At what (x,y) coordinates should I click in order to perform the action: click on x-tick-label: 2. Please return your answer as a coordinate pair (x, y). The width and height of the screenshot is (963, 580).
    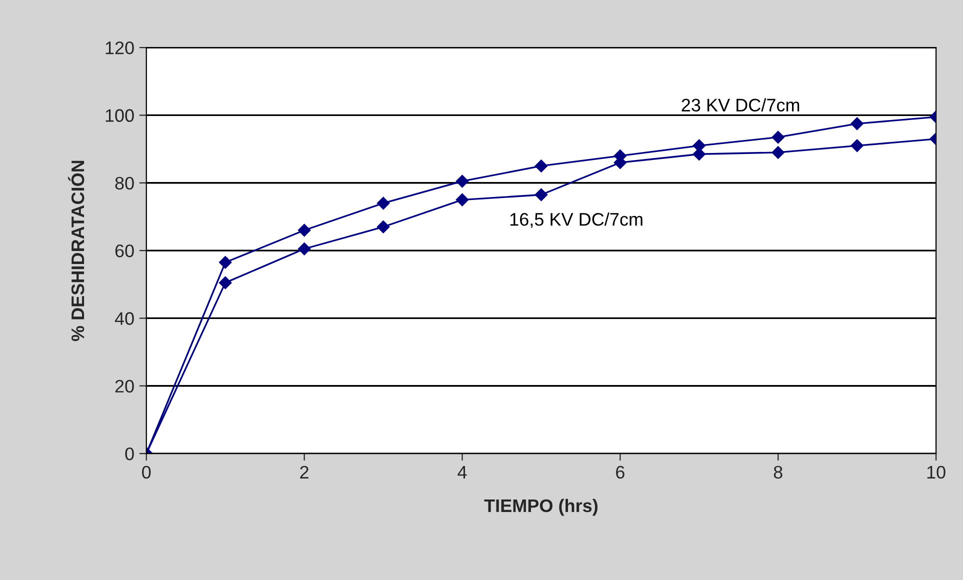
    Looking at the image, I should click on (304, 472).